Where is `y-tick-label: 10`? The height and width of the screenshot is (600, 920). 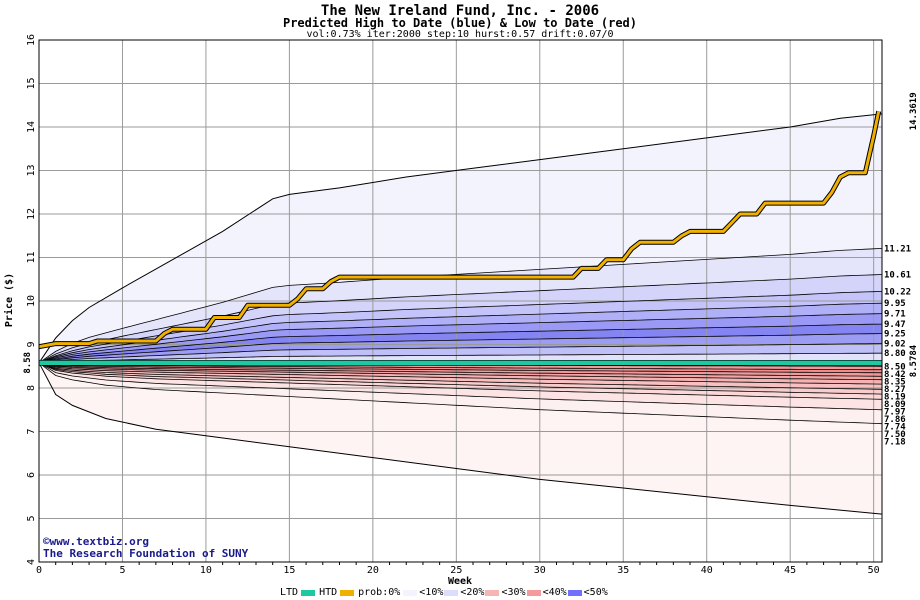
y-tick-label: 10 is located at coordinates (31, 301).